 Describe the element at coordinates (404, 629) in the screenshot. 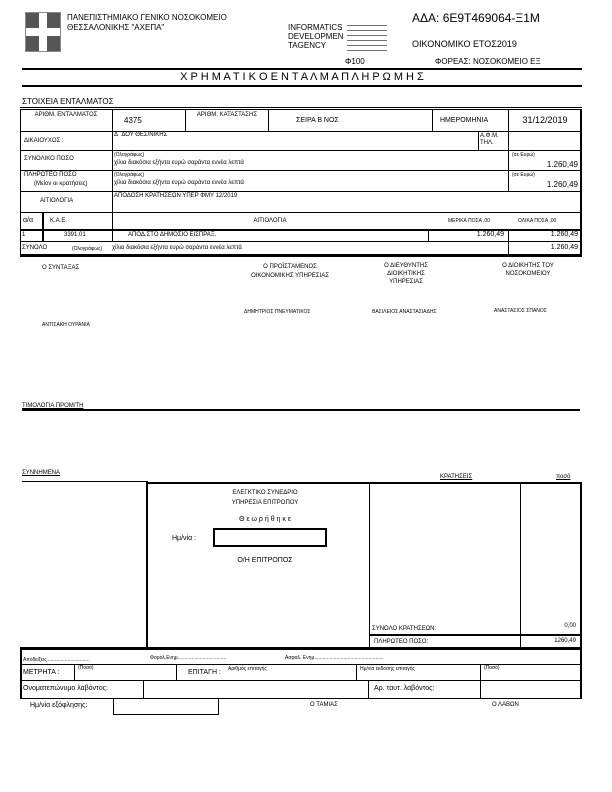

I see `deductions-total-label: ΣΥΝΟΛΟ ΚΡΑΤΗΣΕΩΝ:` at that location.